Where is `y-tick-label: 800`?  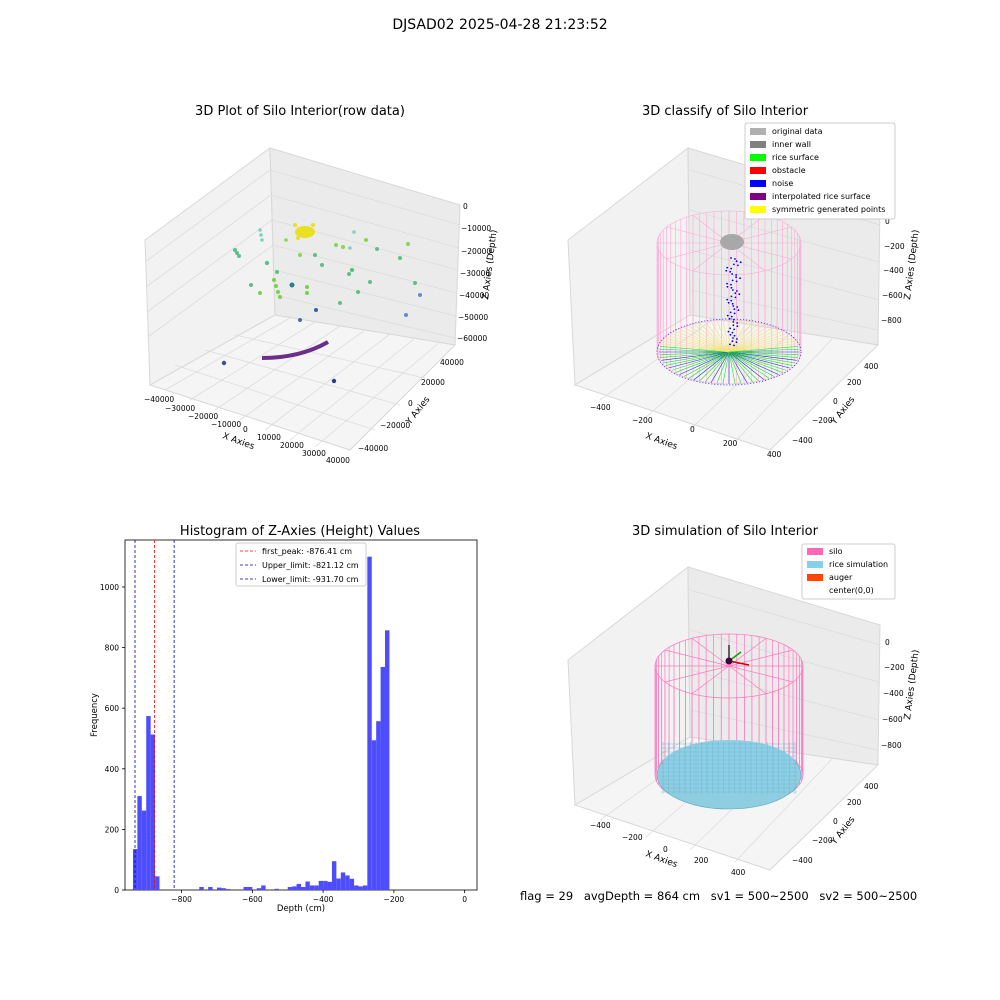
y-tick-label: 800 is located at coordinates (112, 648).